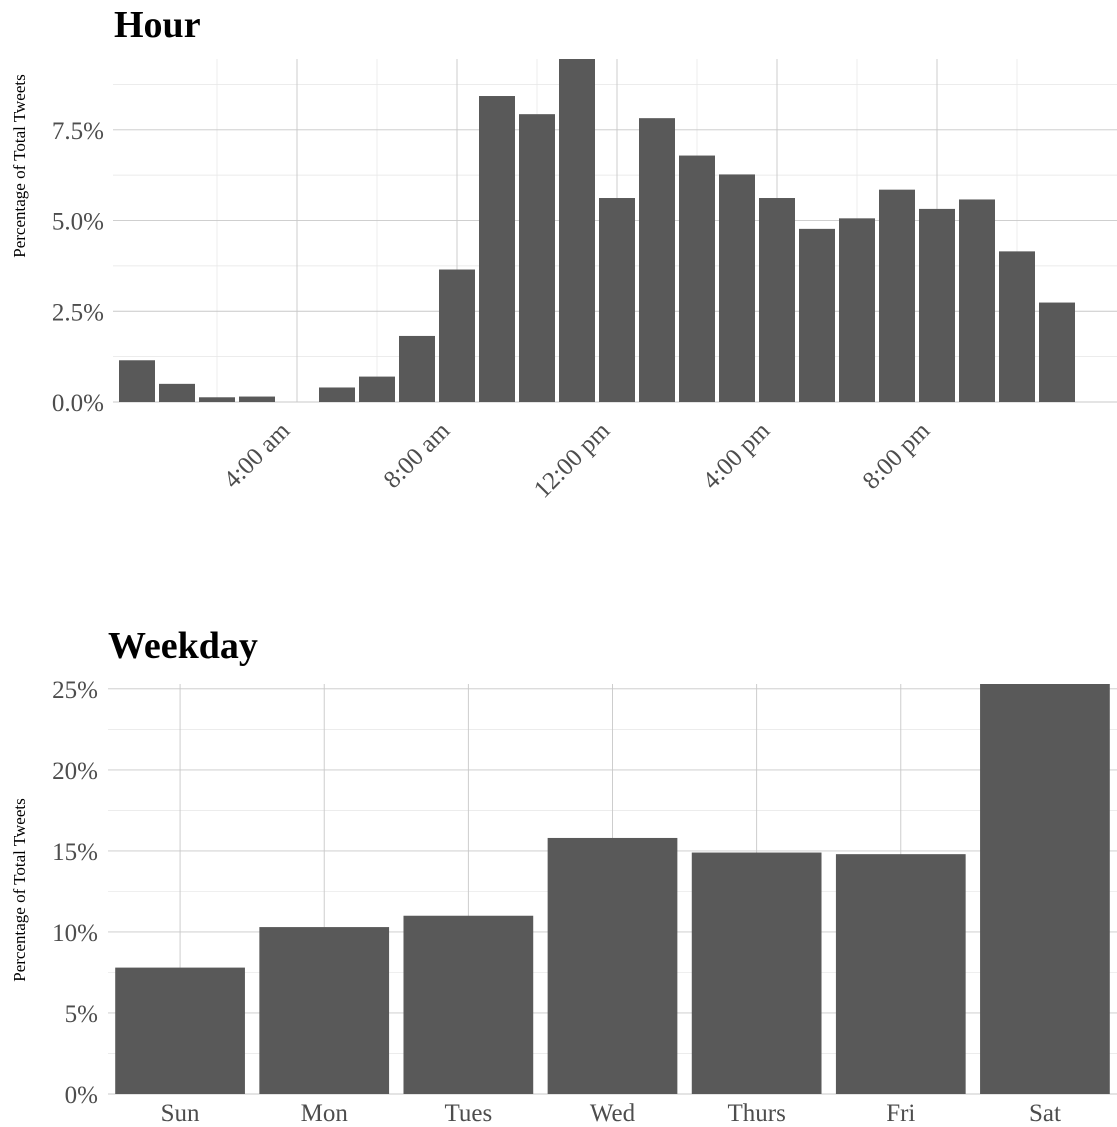 Image resolution: width=1117 pixels, height=1127 pixels. I want to click on weekday-y-tick-label: 25%, so click(75, 690).